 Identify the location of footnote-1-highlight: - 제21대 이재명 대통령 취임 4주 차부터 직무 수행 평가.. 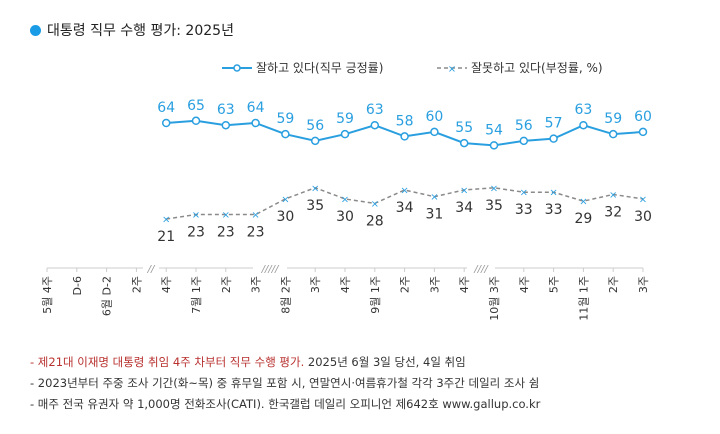
(167, 362).